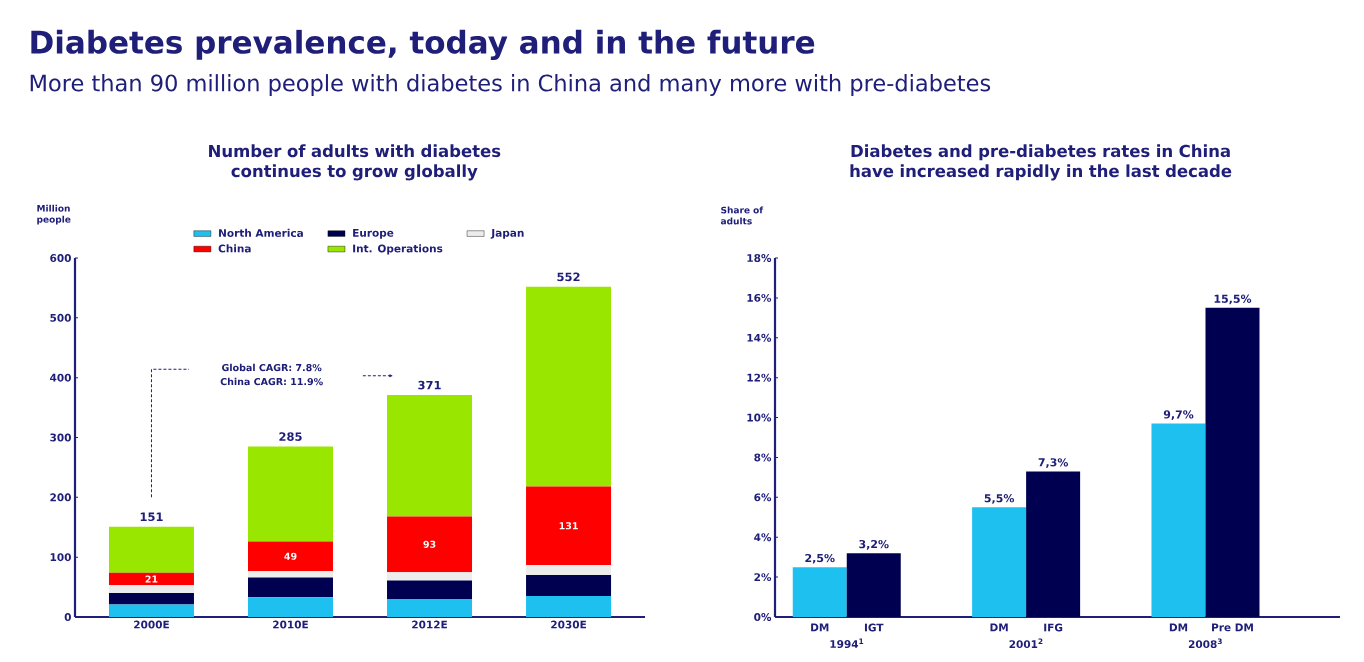 Image resolution: width=1364 pixels, height=662 pixels. I want to click on y-tick-label: 16%, so click(759, 297).